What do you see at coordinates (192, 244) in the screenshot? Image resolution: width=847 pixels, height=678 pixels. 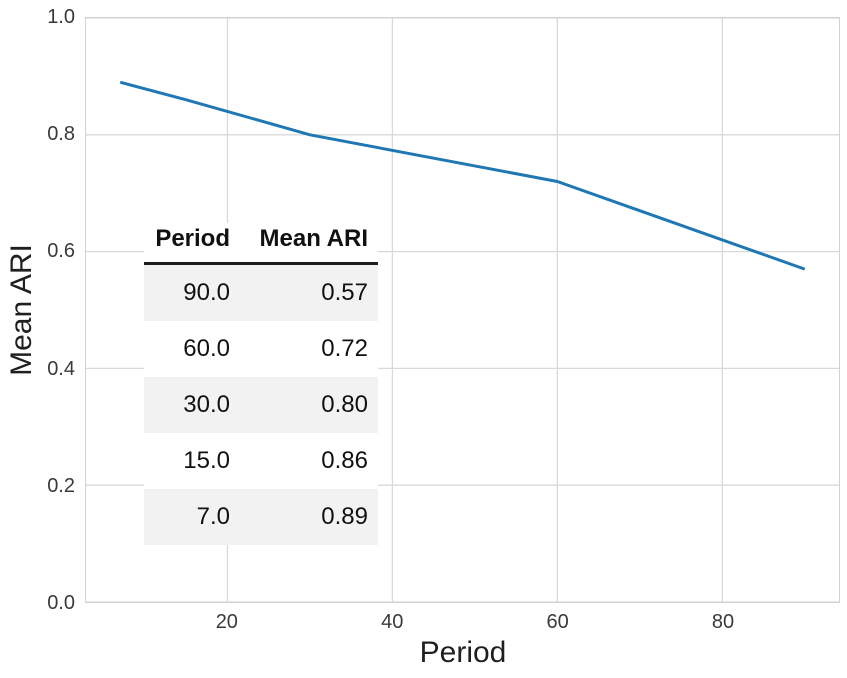 I see `table-header-period: Period` at bounding box center [192, 244].